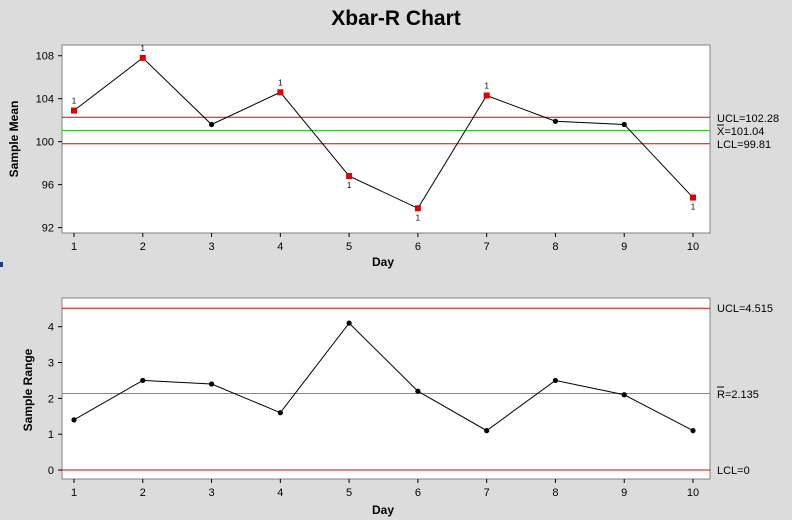 The image size is (792, 520). Describe the element at coordinates (383, 510) in the screenshot. I see `range-x-axis-label: Day` at that location.